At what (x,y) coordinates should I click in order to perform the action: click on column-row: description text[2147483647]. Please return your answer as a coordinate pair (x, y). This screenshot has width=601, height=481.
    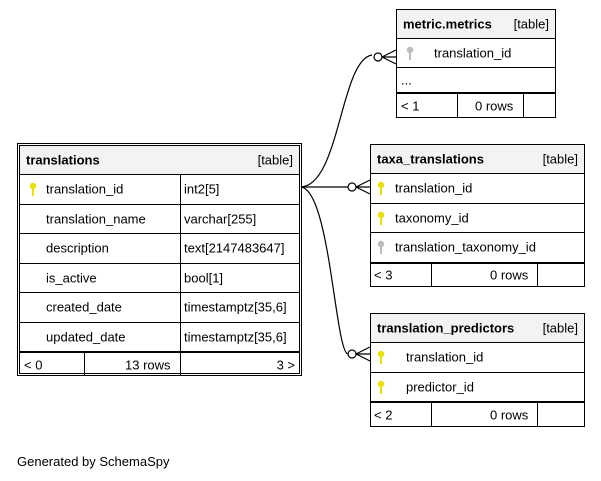
    Looking at the image, I should click on (159, 249).